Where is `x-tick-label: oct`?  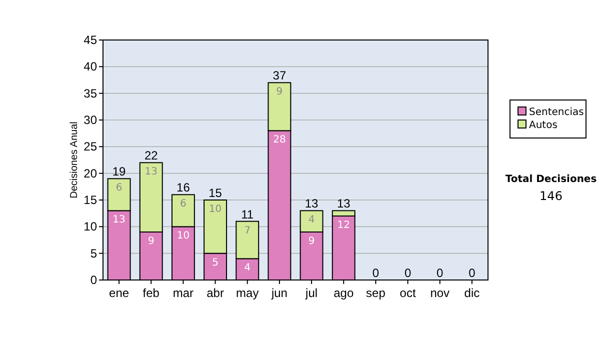 x-tick-label: oct is located at coordinates (408, 293).